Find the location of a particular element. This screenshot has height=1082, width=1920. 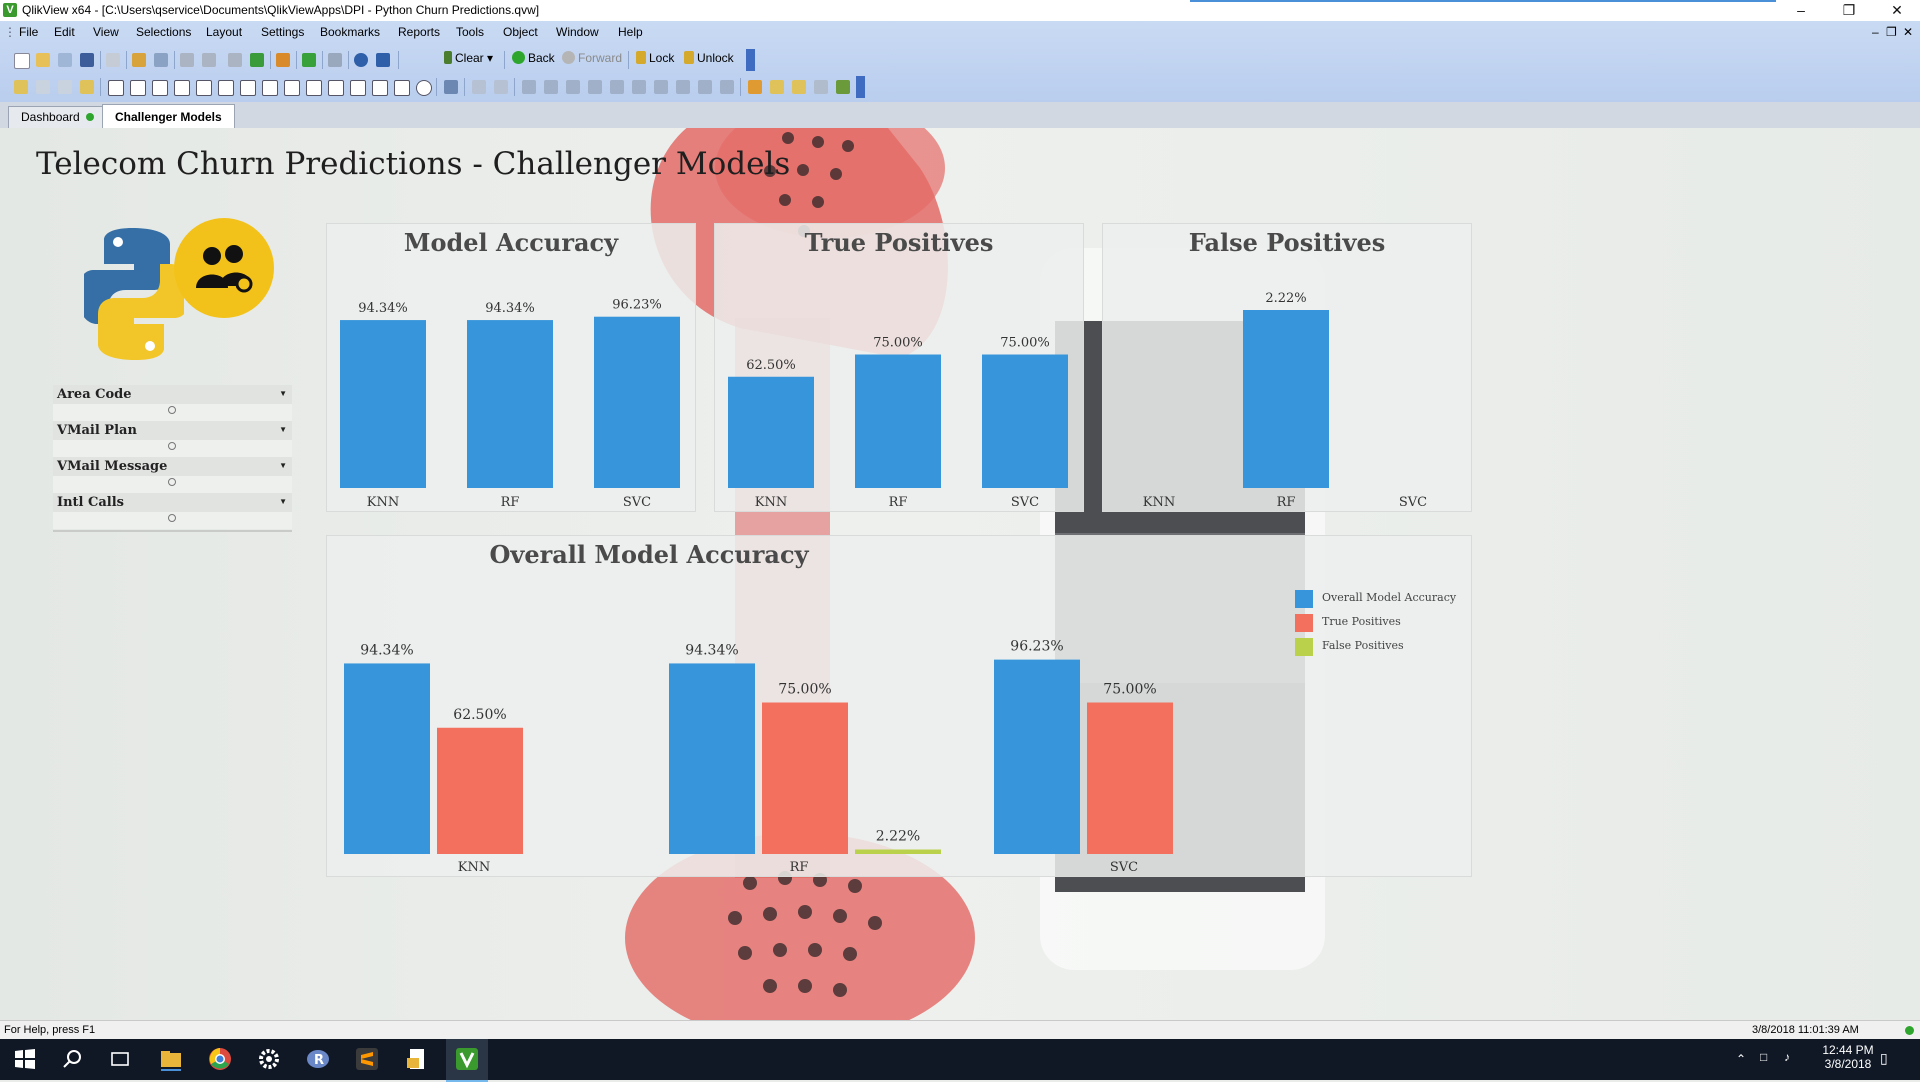

context-help-icon is located at coordinates (383, 60).